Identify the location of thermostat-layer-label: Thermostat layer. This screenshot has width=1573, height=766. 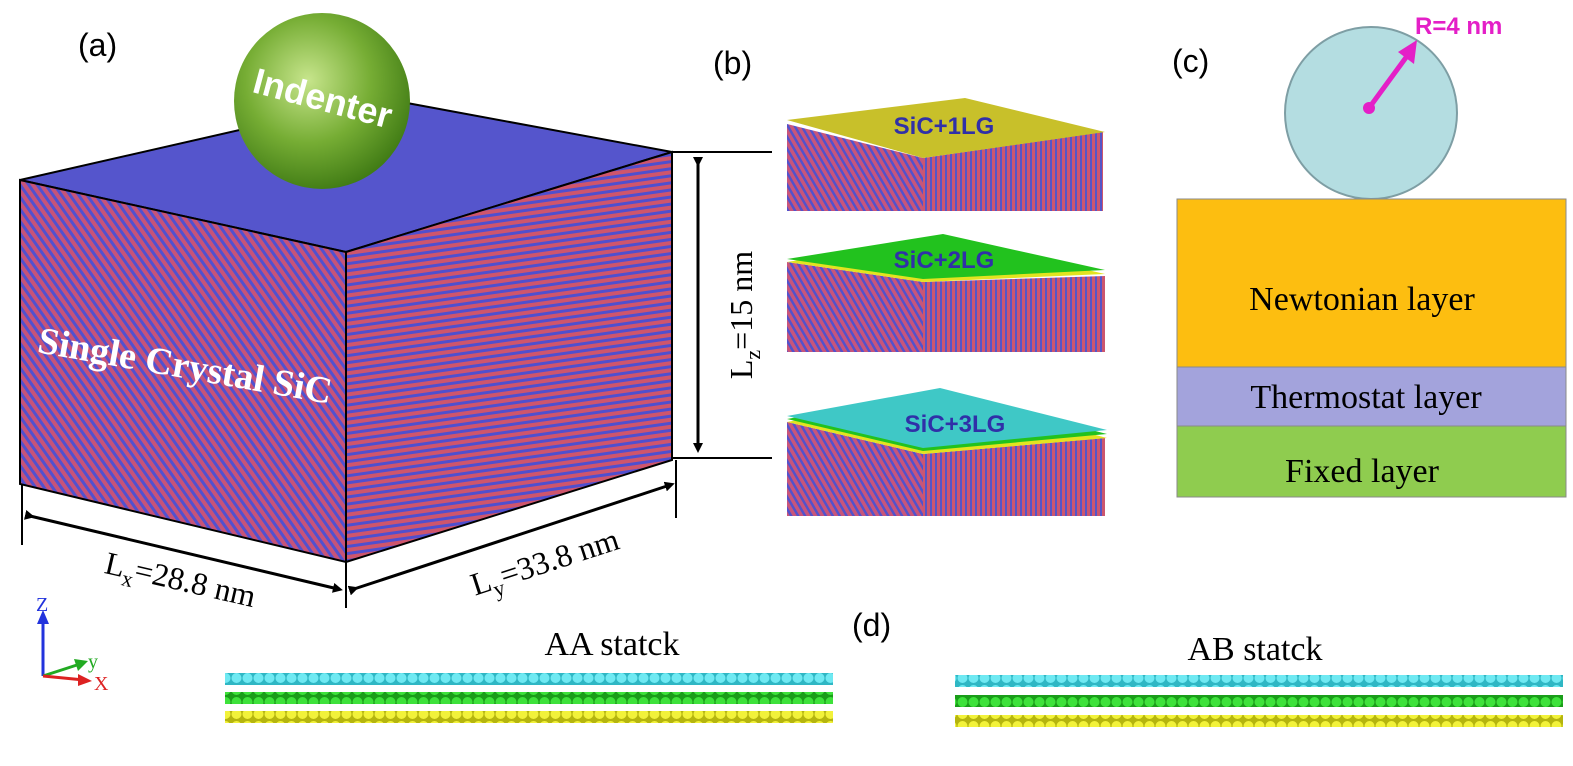
(1366, 397).